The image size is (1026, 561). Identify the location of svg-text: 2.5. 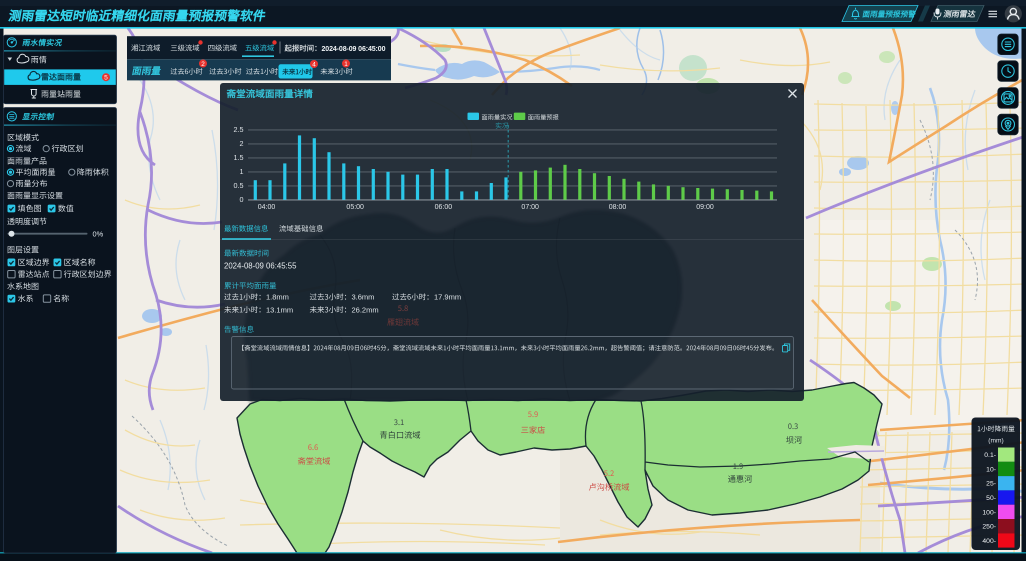
(239, 129).